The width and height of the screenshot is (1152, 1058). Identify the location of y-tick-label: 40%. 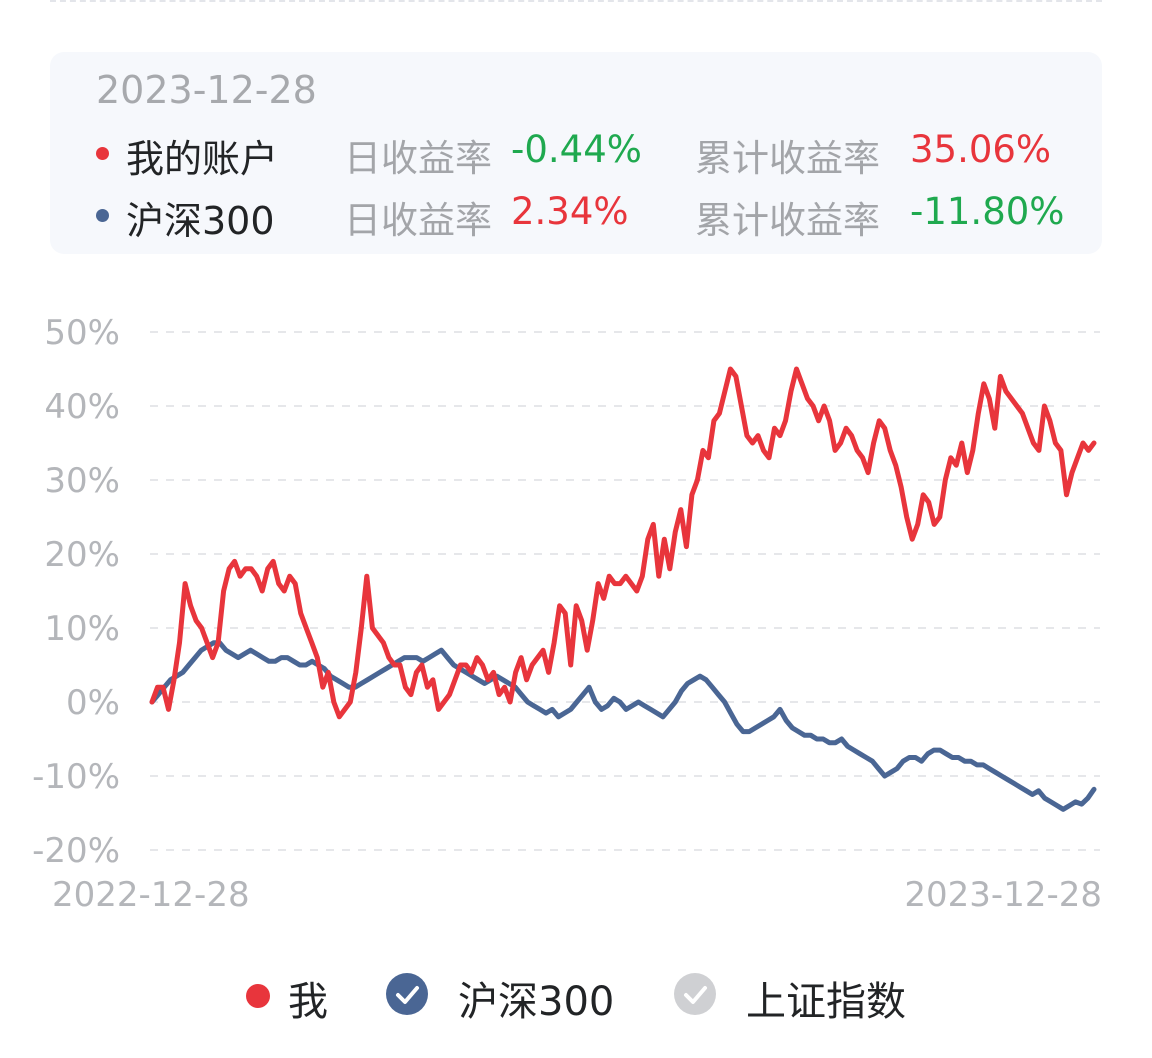
(82, 407).